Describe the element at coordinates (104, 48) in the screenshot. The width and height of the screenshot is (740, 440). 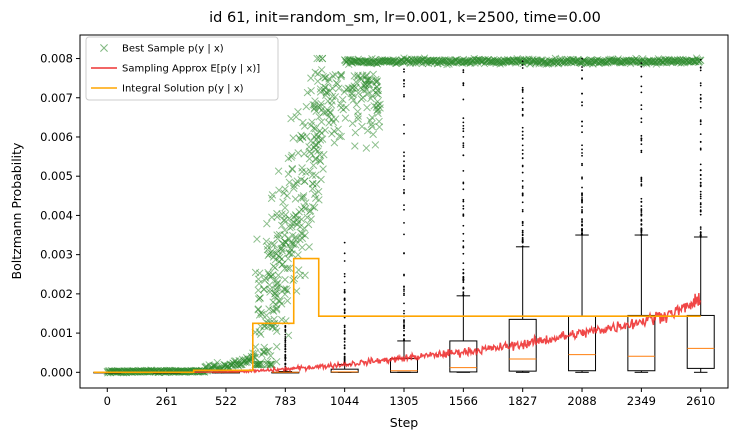
I see `legend-marker` at that location.